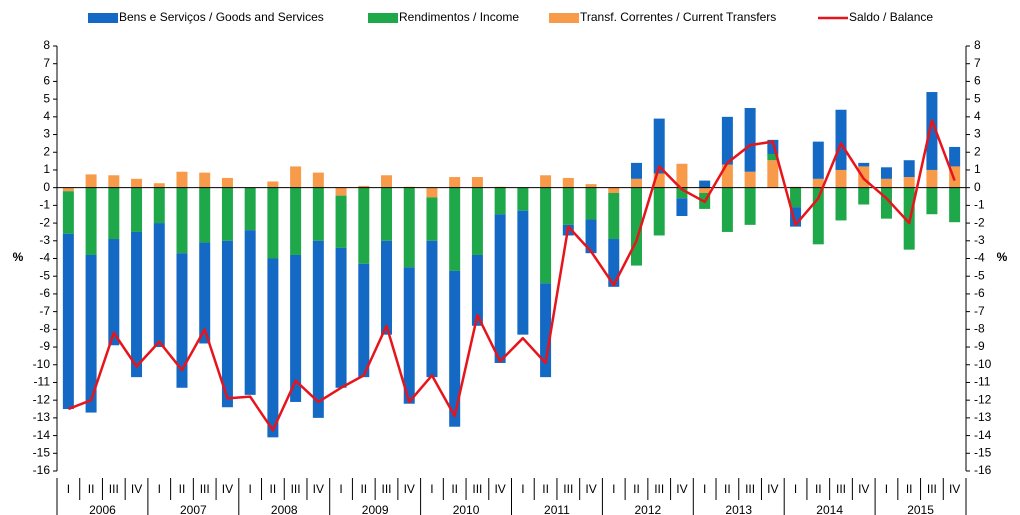 The height and width of the screenshot is (515, 1020). I want to click on y2-tick-label: 1, so click(977, 169).